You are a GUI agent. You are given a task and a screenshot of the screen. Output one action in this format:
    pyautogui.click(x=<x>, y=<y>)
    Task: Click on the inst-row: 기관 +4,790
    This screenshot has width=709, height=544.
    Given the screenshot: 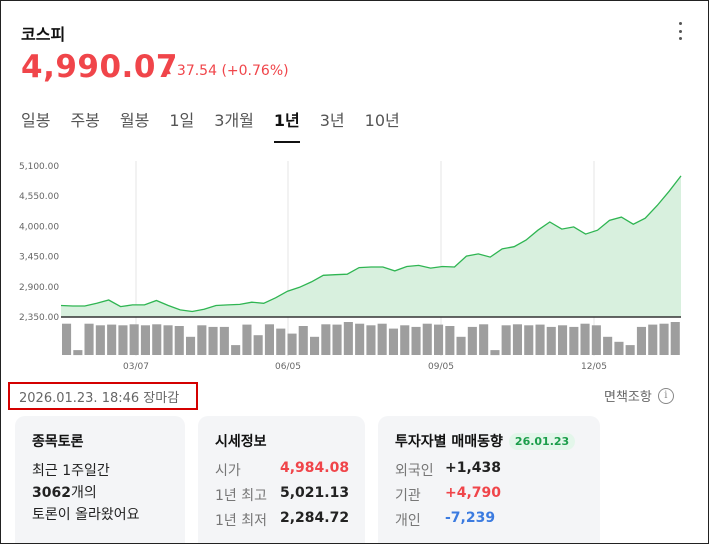 What is the action you would take?
    pyautogui.click(x=448, y=495)
    